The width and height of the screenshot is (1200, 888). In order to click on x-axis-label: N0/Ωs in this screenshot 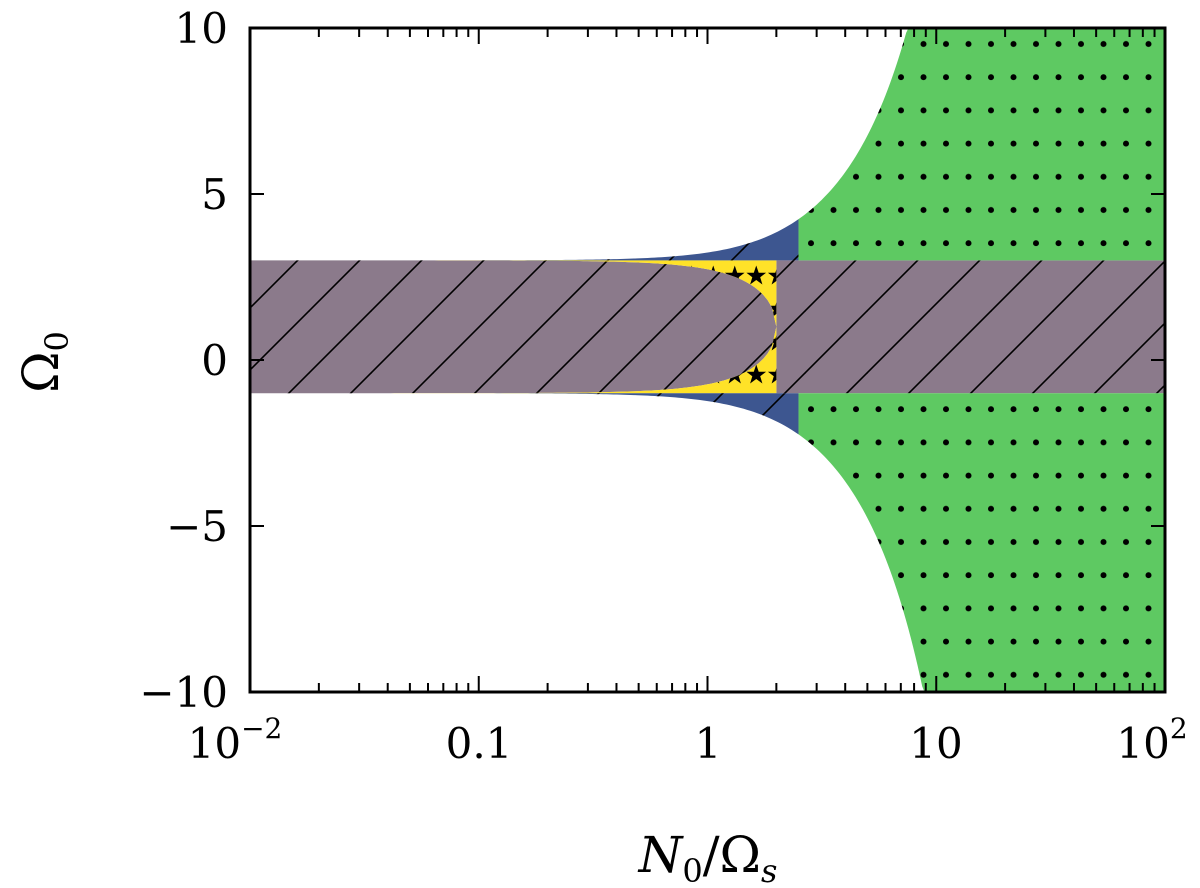, I will do `click(708, 857)`.